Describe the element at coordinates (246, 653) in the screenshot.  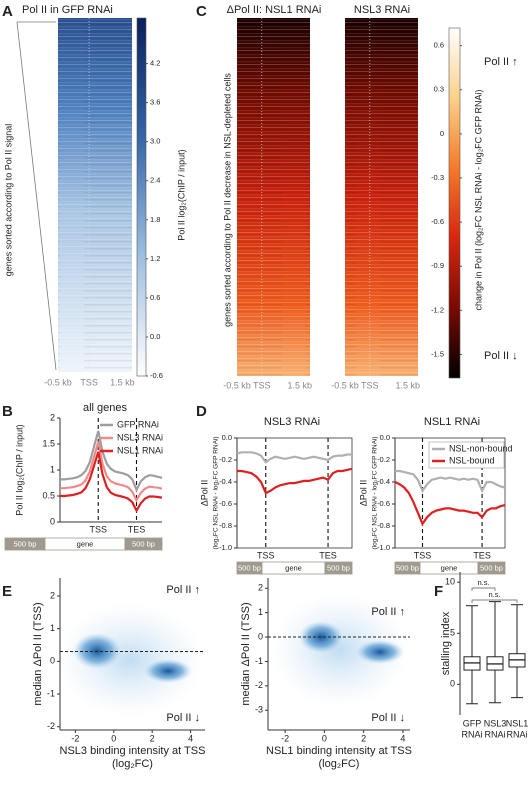
I see `y-axis-label: median ΔPol II (TSS)` at that location.